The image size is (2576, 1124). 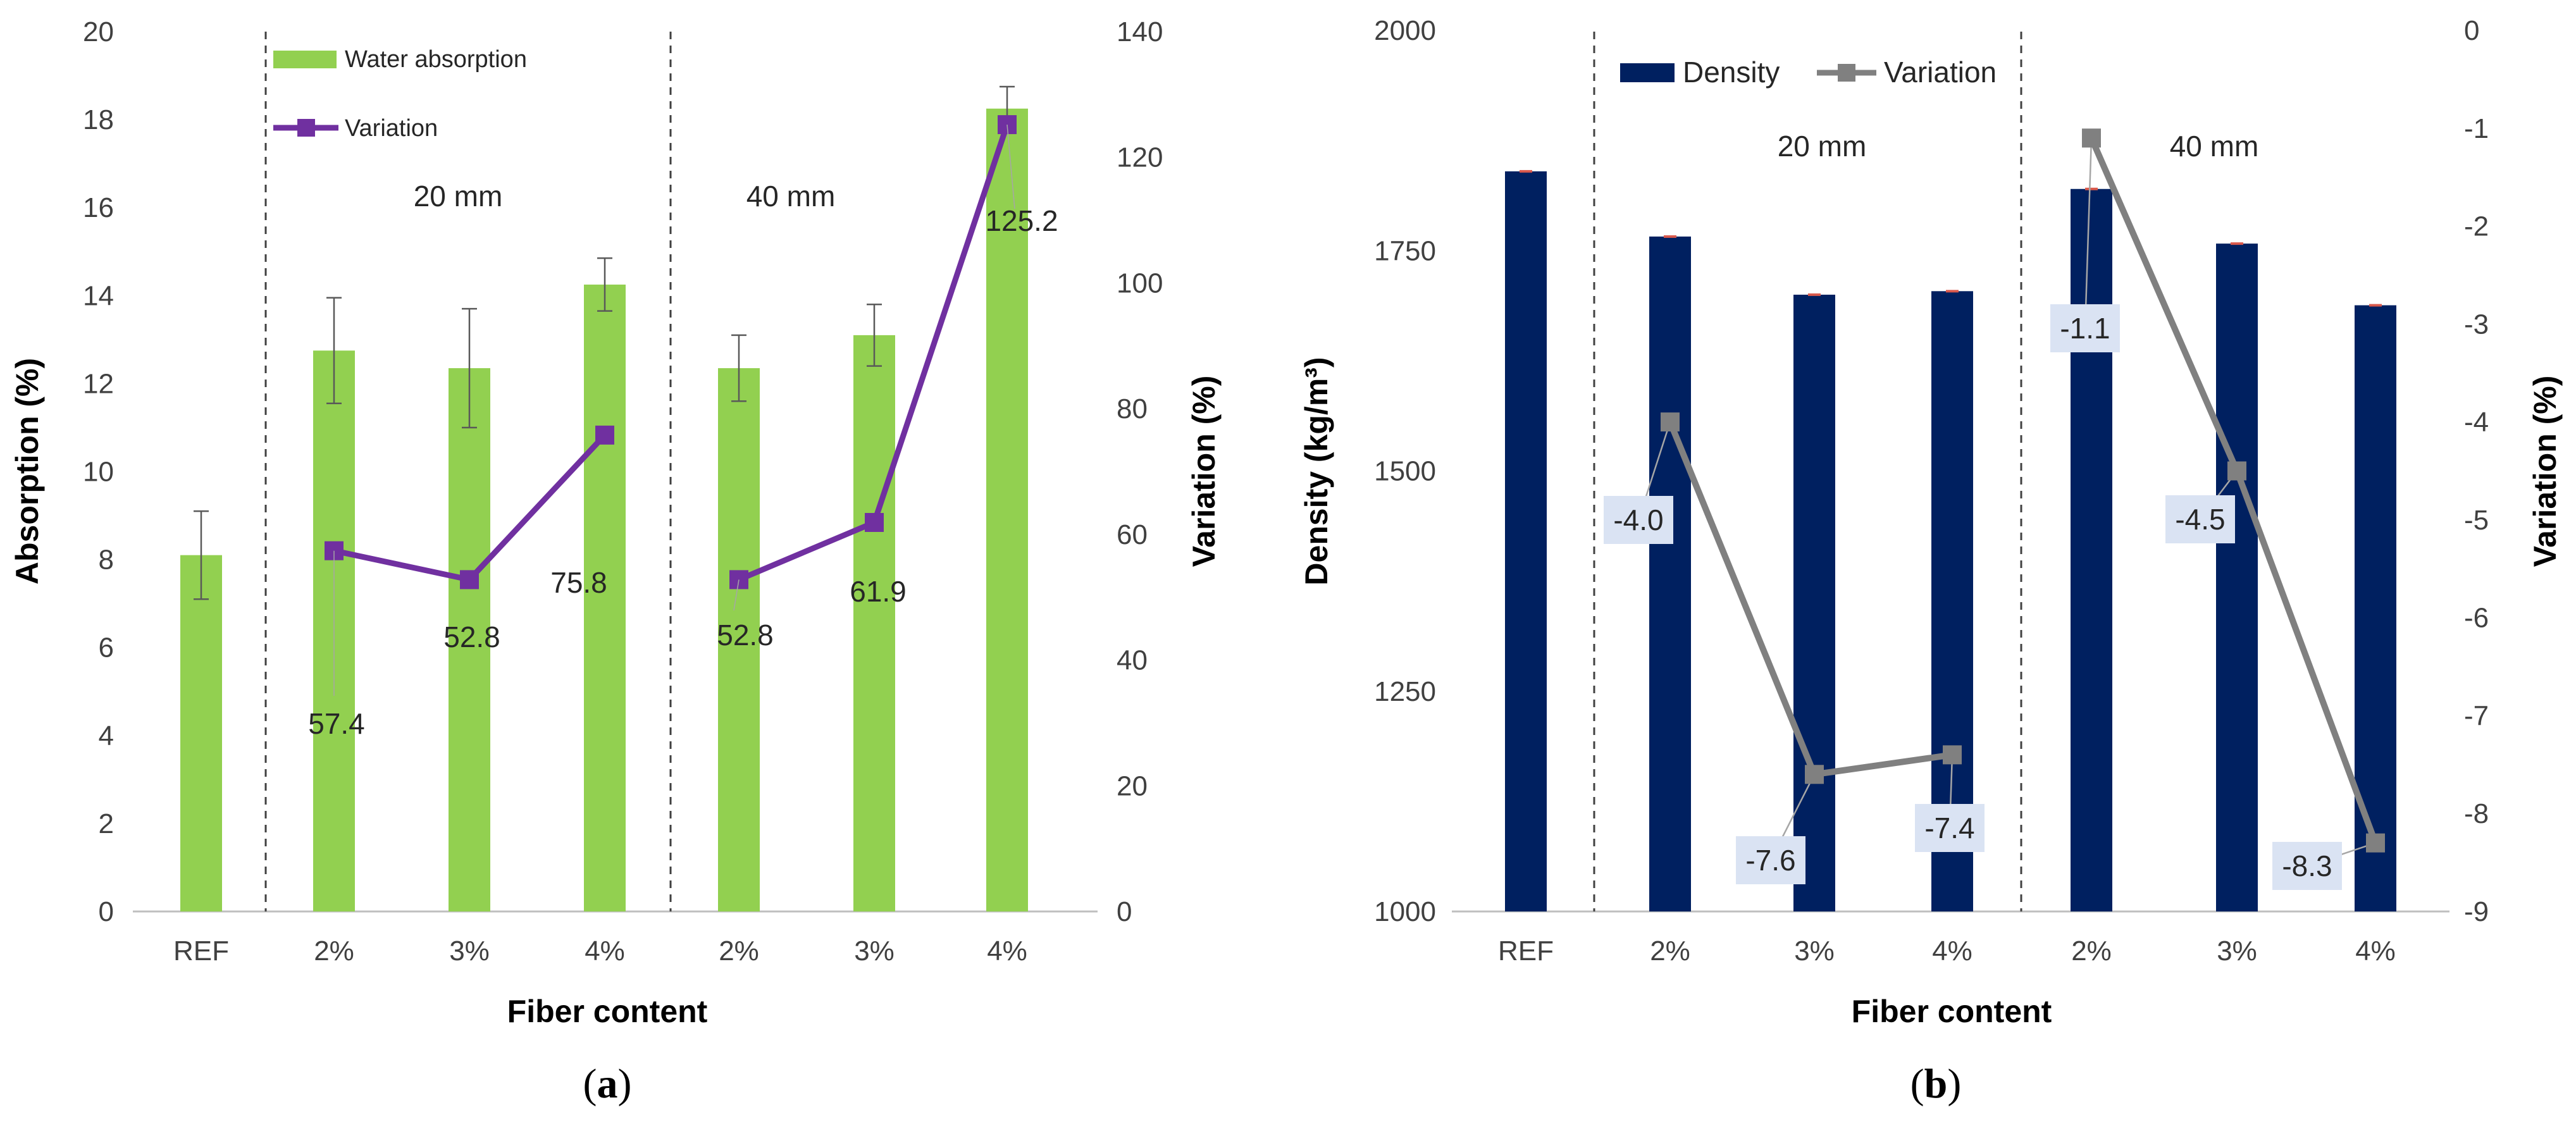 I want to click on panel-a-y-axis-title: Absorption (%), so click(x=27, y=471).